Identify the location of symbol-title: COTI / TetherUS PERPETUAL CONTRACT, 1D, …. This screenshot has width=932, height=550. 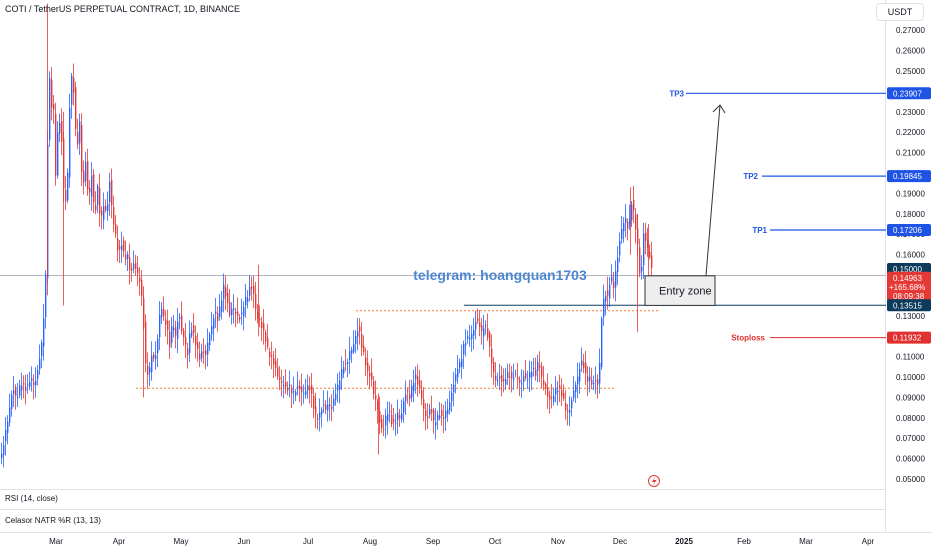
(123, 9).